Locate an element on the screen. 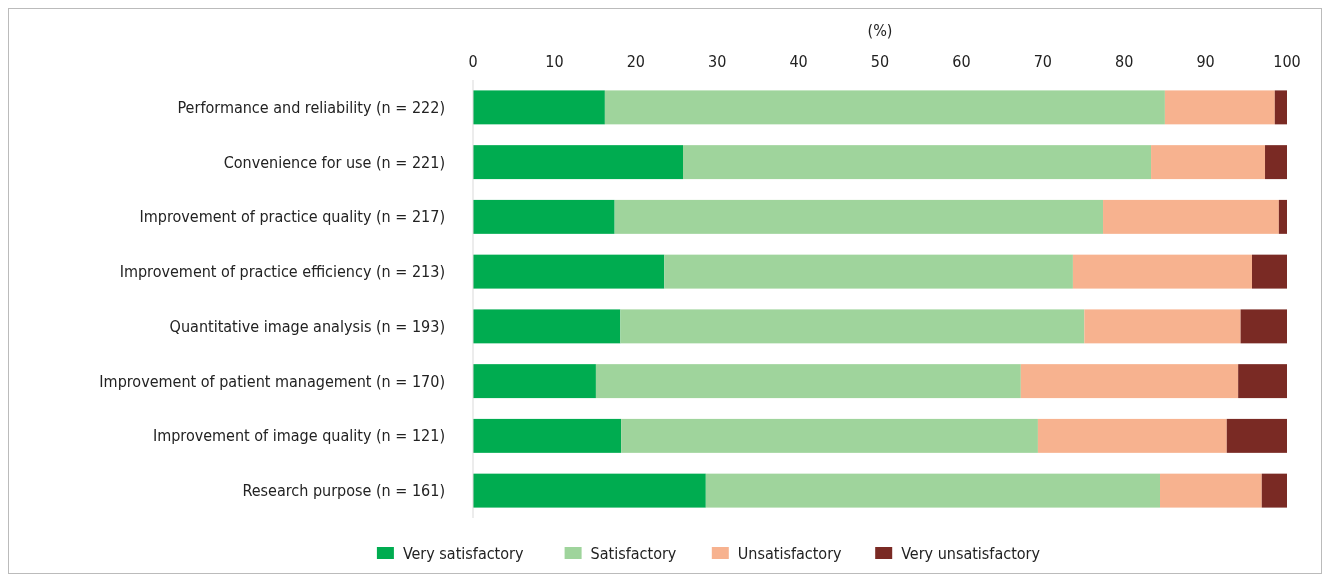 The width and height of the screenshot is (1330, 581). legend-label: Satisfactory is located at coordinates (633, 553).